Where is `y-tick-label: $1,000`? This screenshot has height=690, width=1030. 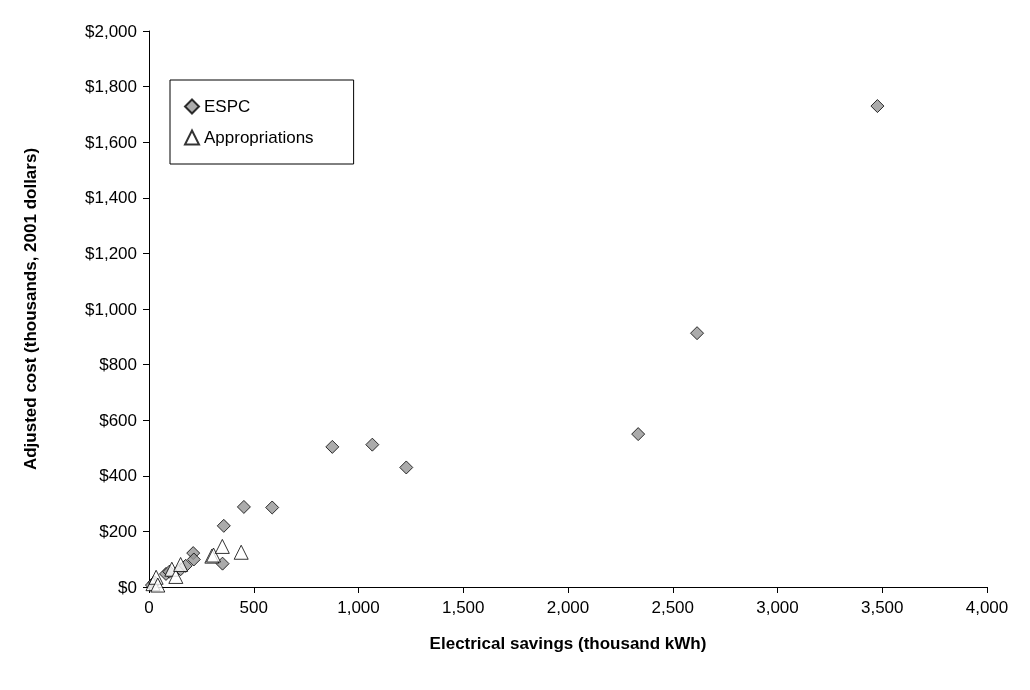 y-tick-label: $1,000 is located at coordinates (111, 309).